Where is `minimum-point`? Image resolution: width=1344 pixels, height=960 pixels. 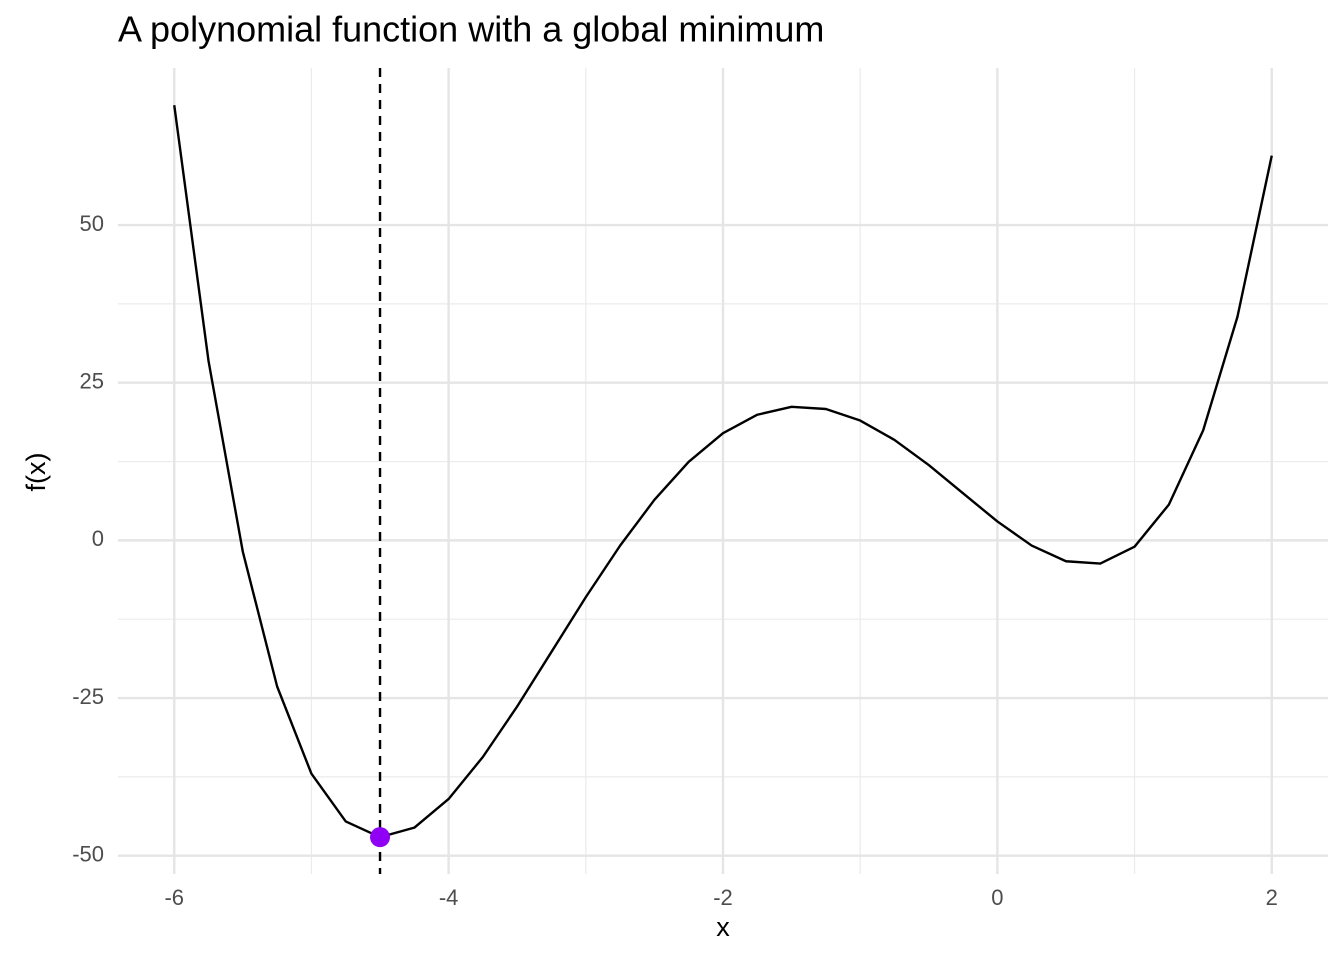
minimum-point is located at coordinates (380, 837).